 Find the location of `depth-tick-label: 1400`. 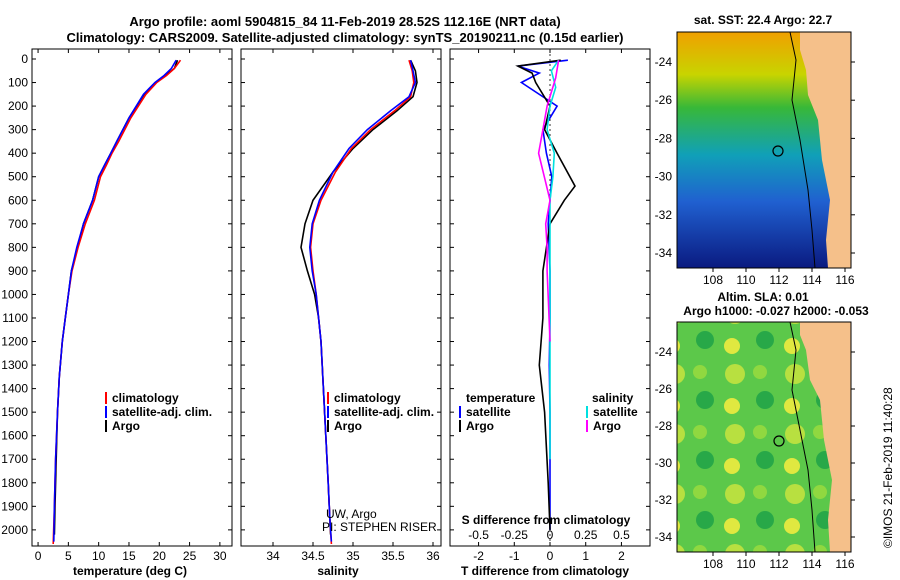

depth-tick-label: 1400 is located at coordinates (14, 389).